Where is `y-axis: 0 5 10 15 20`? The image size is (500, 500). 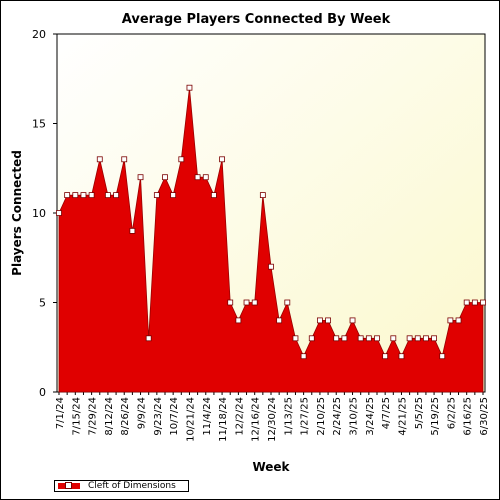 y-axis: 0 5 10 15 20 is located at coordinates (44, 213).